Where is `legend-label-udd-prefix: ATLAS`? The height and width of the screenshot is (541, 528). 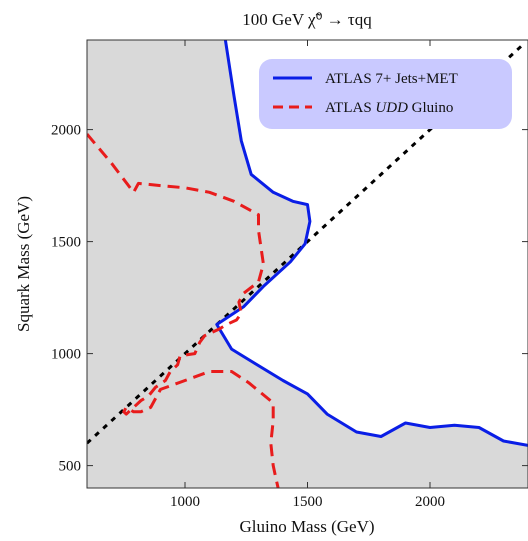 legend-label-udd-prefix: ATLAS is located at coordinates (350, 108).